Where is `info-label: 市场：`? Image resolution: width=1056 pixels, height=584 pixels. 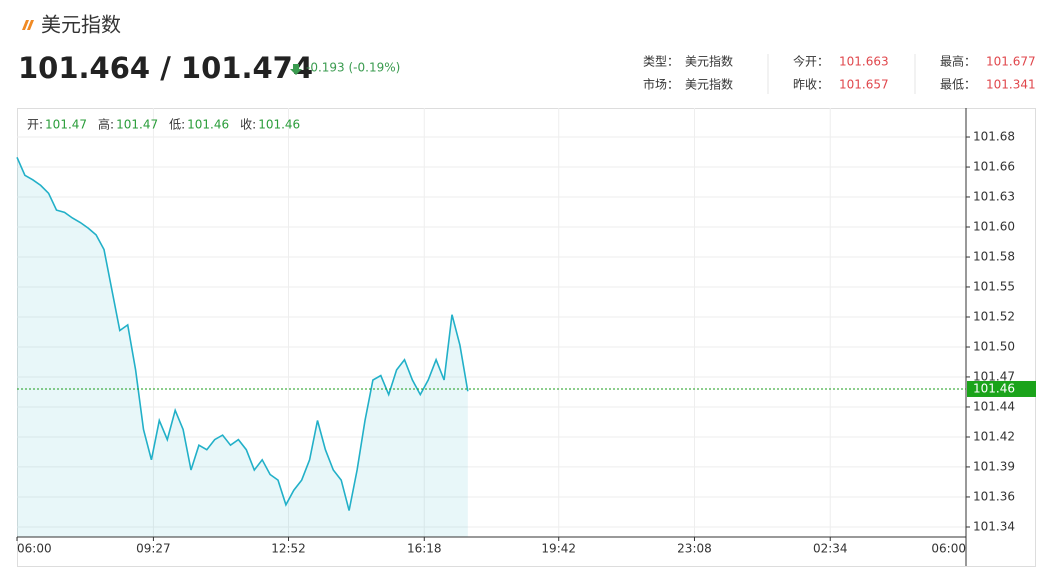
info-label: 市场： is located at coordinates (661, 84).